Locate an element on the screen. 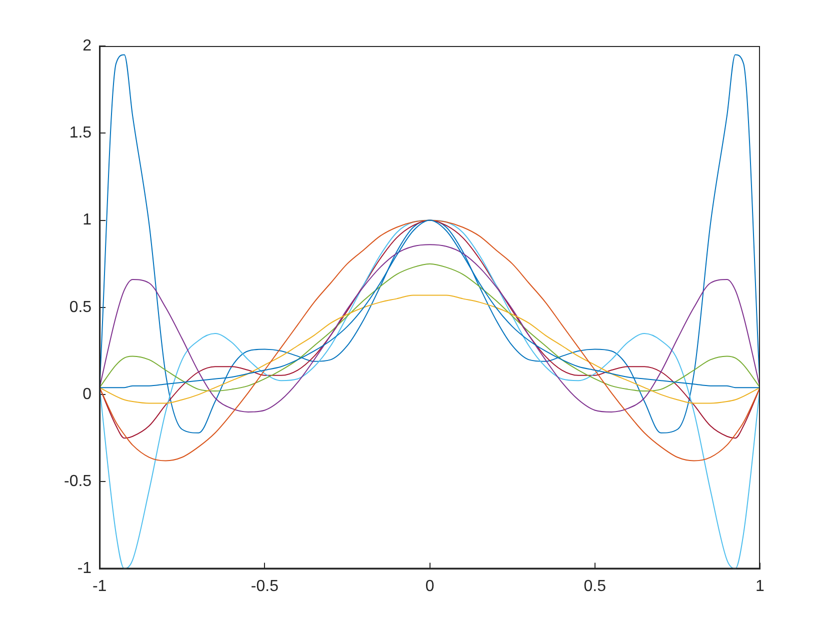 Image resolution: width=840 pixels, height=630 pixels. x-tick-label: 1 is located at coordinates (760, 586).